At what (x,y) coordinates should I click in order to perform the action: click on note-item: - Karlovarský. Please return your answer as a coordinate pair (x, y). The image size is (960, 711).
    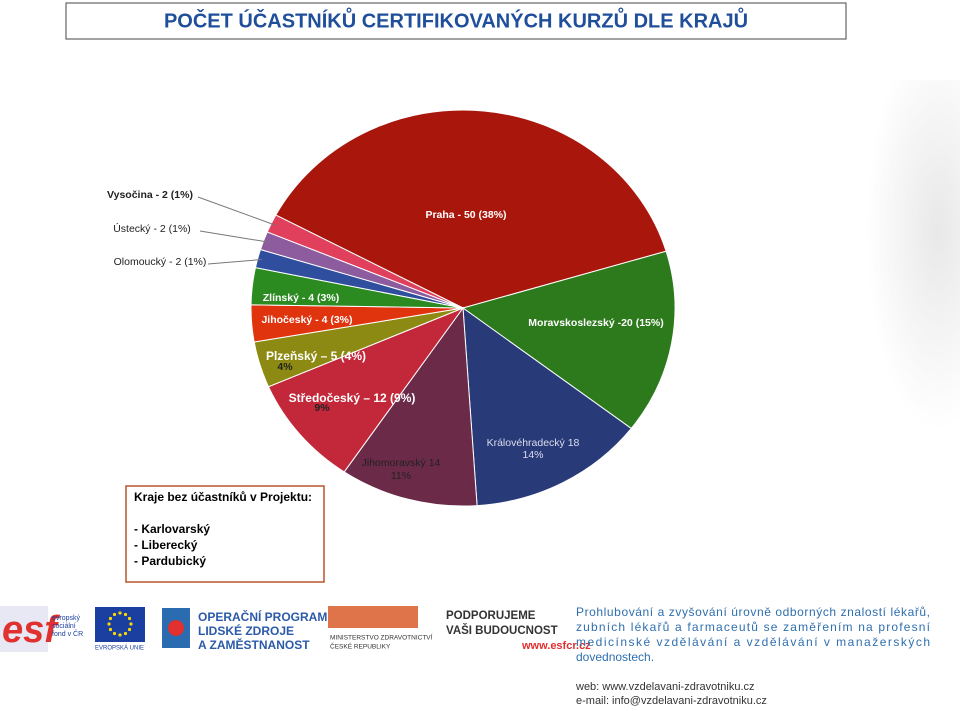
    Looking at the image, I should click on (172, 529).